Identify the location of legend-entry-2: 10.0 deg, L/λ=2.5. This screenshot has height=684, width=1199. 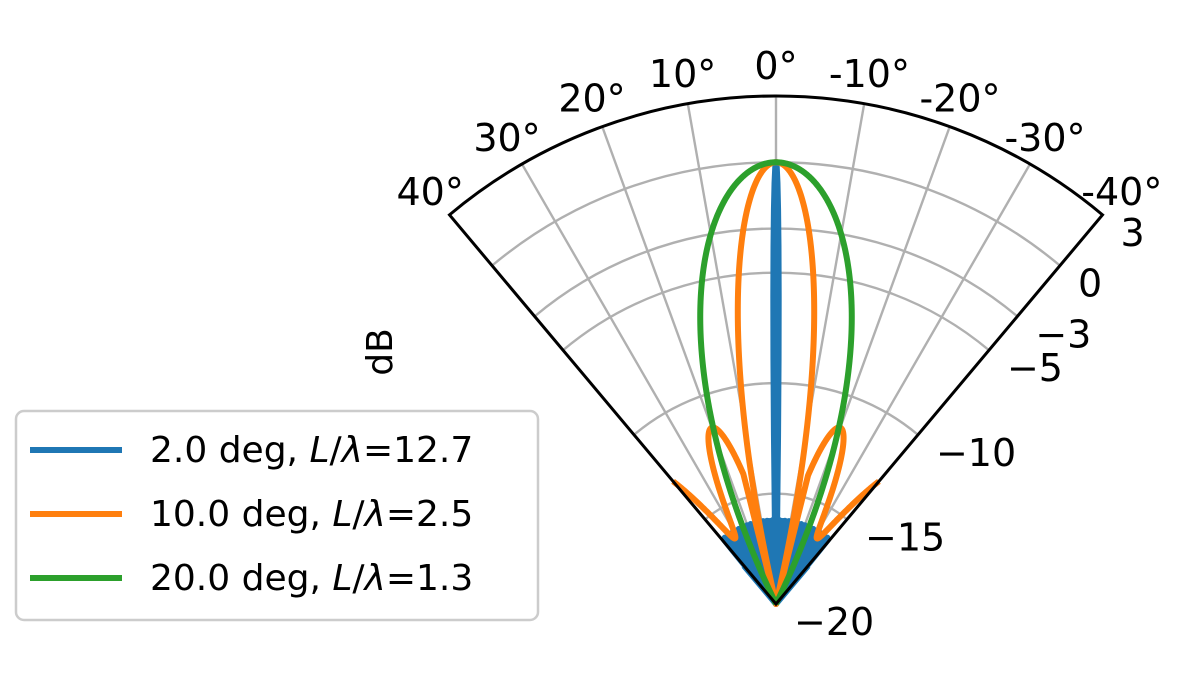
(311, 514).